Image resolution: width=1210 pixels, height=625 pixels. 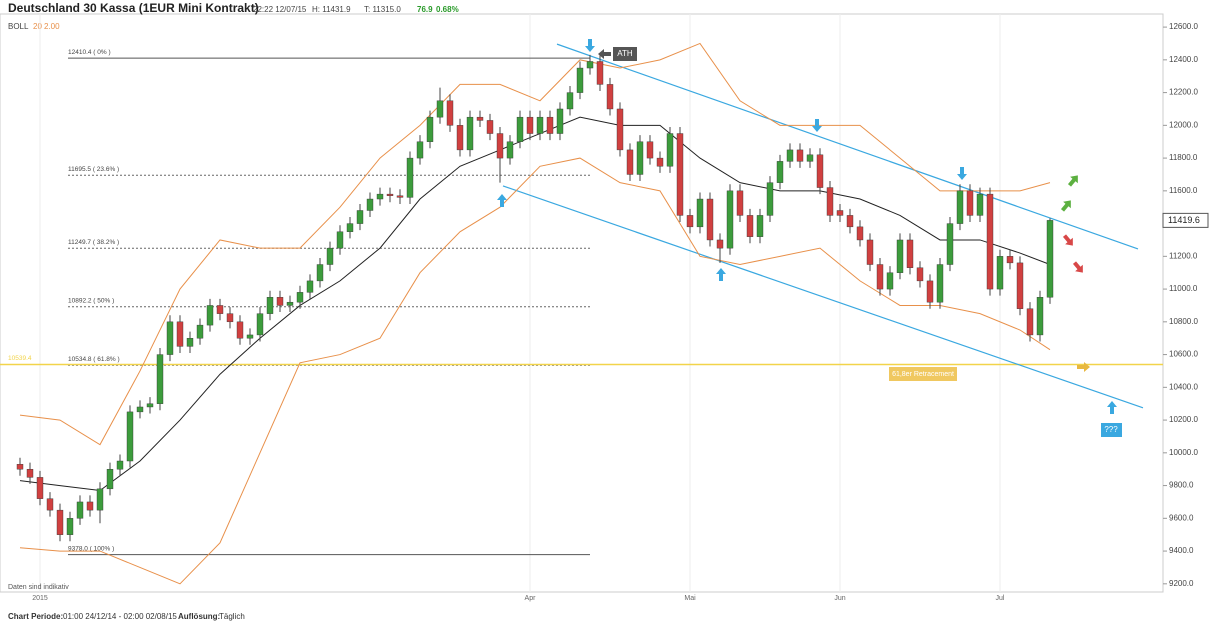 What do you see at coordinates (1111, 429) in the screenshot?
I see `question-label: ???` at bounding box center [1111, 429].